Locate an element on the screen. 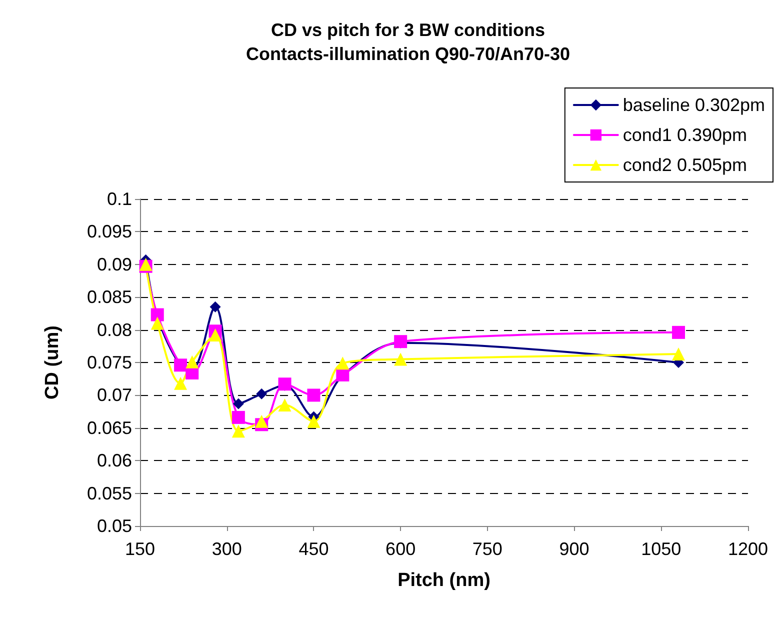 The width and height of the screenshot is (783, 628). x-tick-label: 450 is located at coordinates (313, 549).